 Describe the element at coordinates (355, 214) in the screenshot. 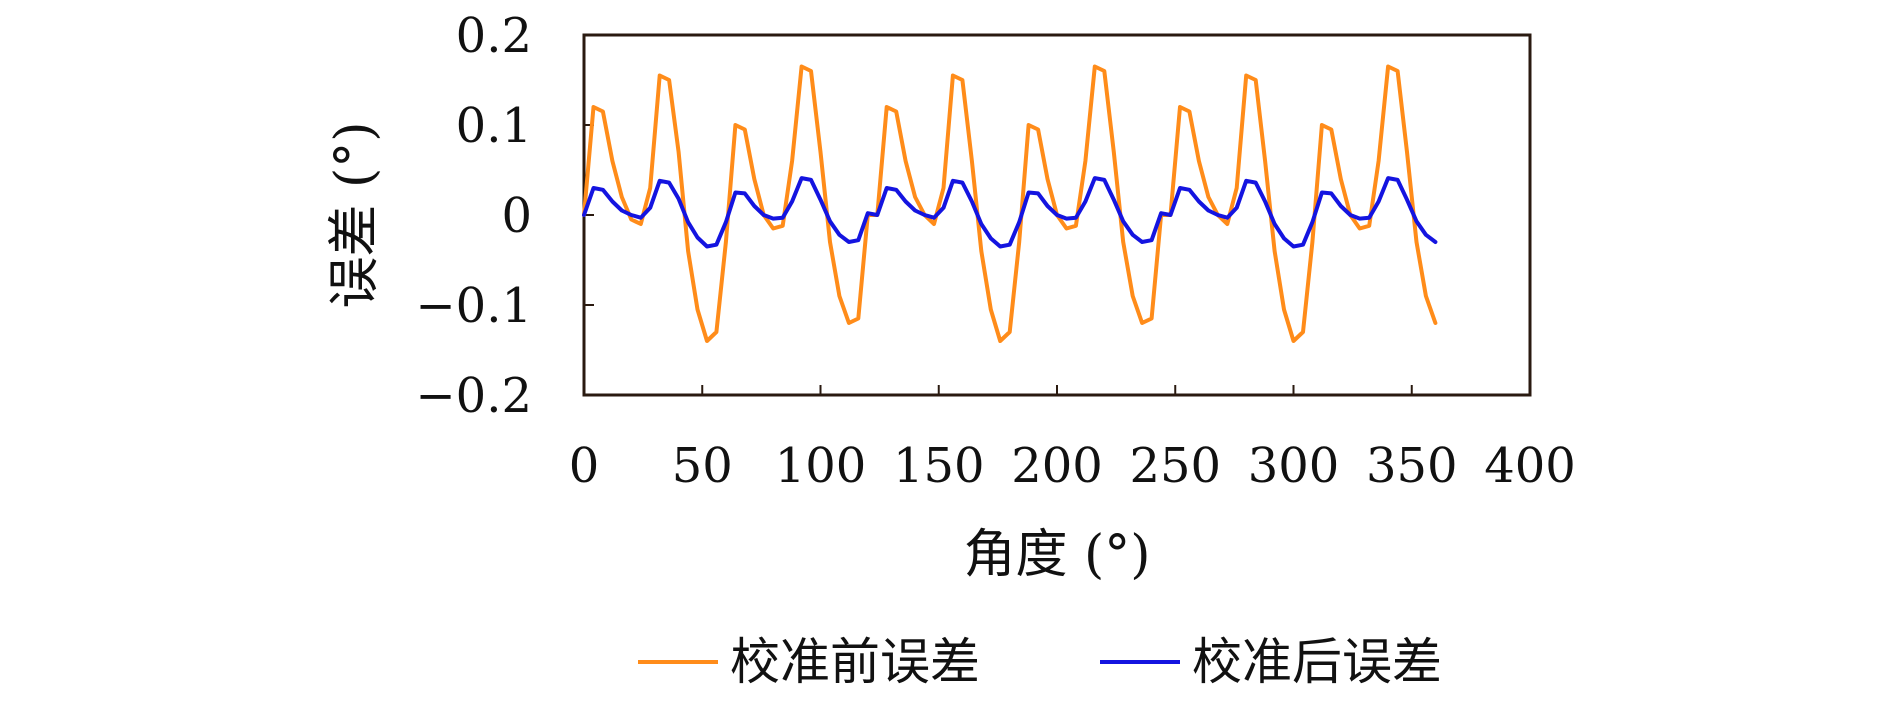

I see `y-axis-title: 误差 (°)` at that location.